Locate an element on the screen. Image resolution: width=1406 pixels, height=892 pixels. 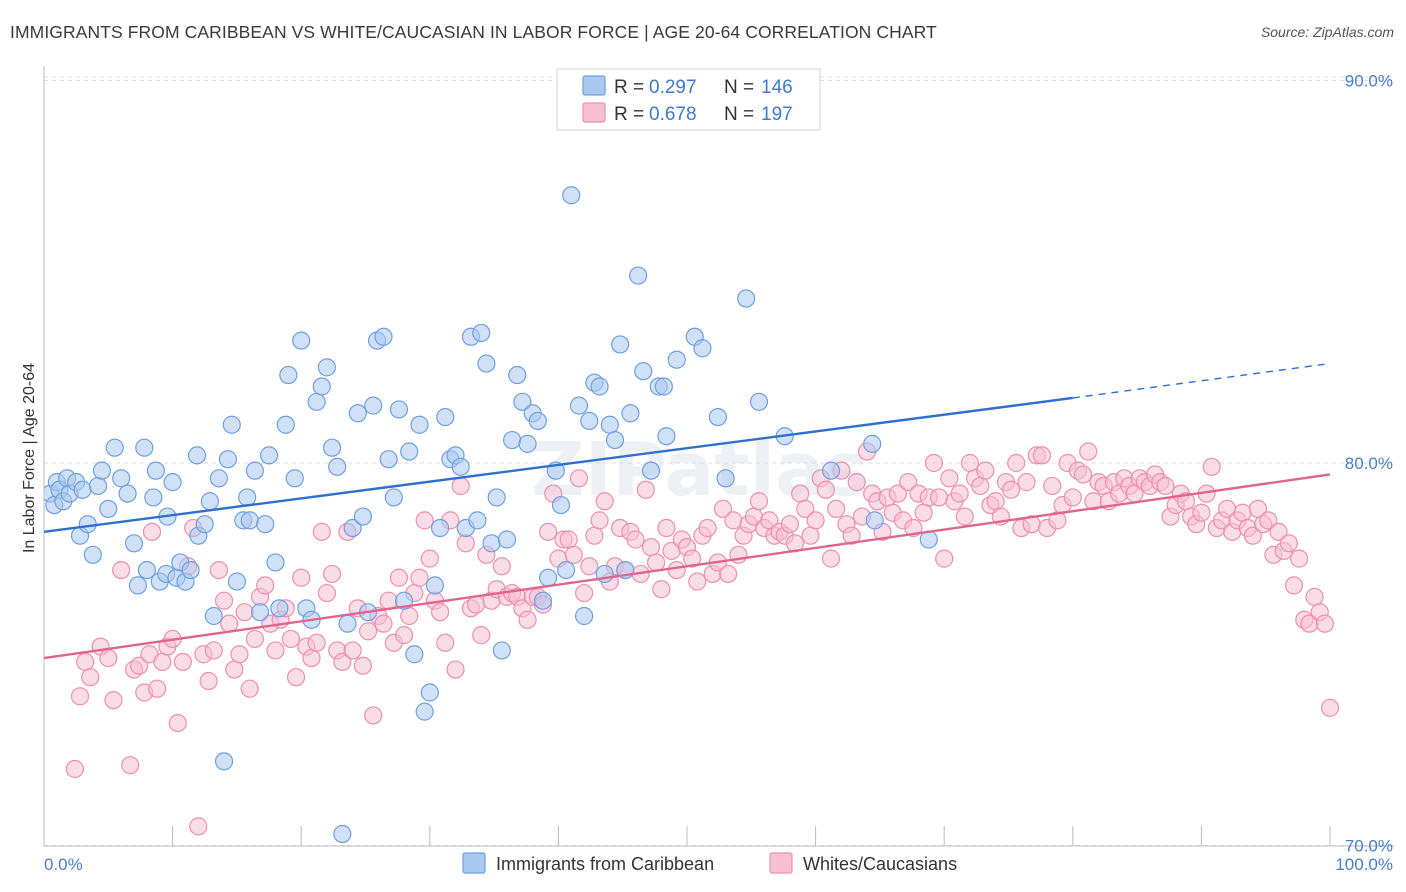
x-tick-label: 0.0% is located at coordinates (63, 864).